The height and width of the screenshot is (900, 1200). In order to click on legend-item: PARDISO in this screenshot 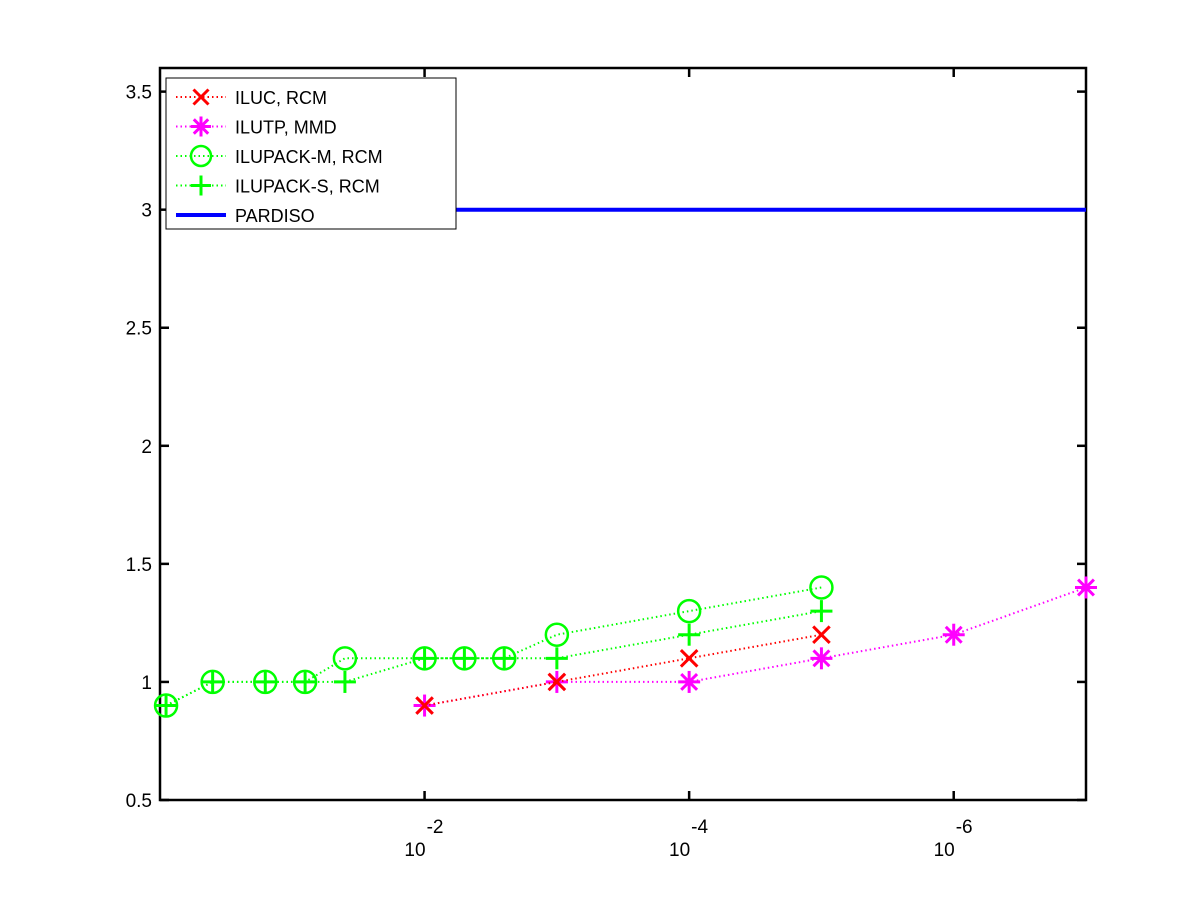, I will do `click(245, 216)`.